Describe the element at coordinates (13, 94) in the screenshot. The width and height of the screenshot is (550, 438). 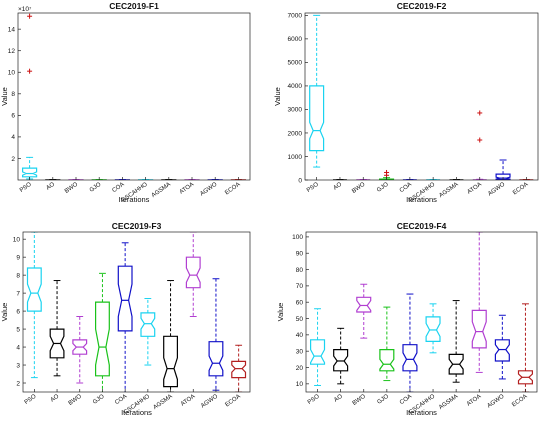
I see `y-tick-label: 8` at that location.